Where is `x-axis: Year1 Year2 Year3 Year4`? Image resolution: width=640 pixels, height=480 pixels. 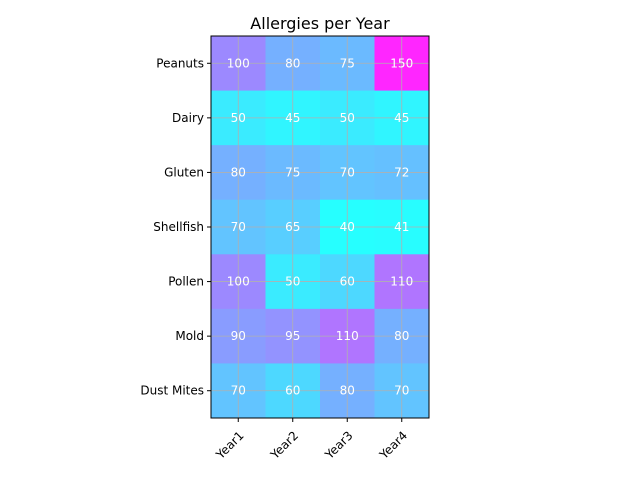
x-axis: Year1 Year2 Year3 Year4 is located at coordinates (311, 440).